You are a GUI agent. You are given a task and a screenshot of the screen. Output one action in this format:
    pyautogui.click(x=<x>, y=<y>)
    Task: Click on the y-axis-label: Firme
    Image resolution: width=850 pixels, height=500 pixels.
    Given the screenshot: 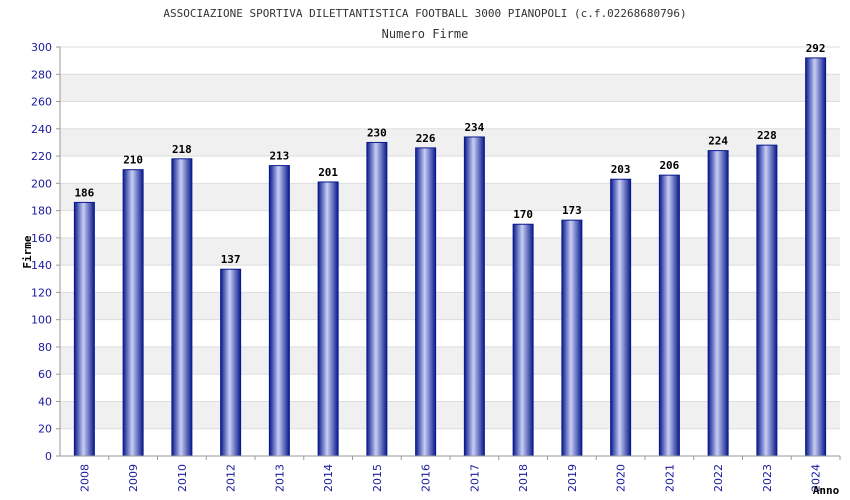 What is the action you would take?
    pyautogui.click(x=27, y=251)
    